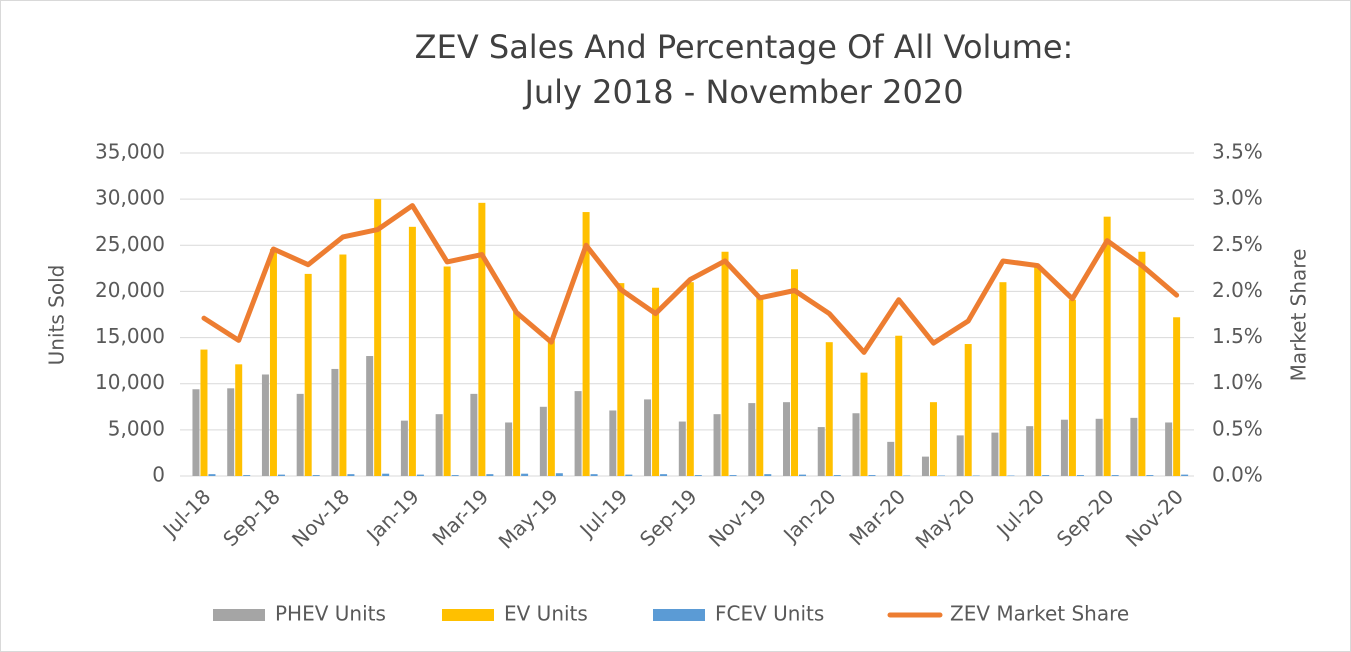 The image size is (1351, 652). I want to click on y2-tick-label: 0.0%, so click(1237, 475).